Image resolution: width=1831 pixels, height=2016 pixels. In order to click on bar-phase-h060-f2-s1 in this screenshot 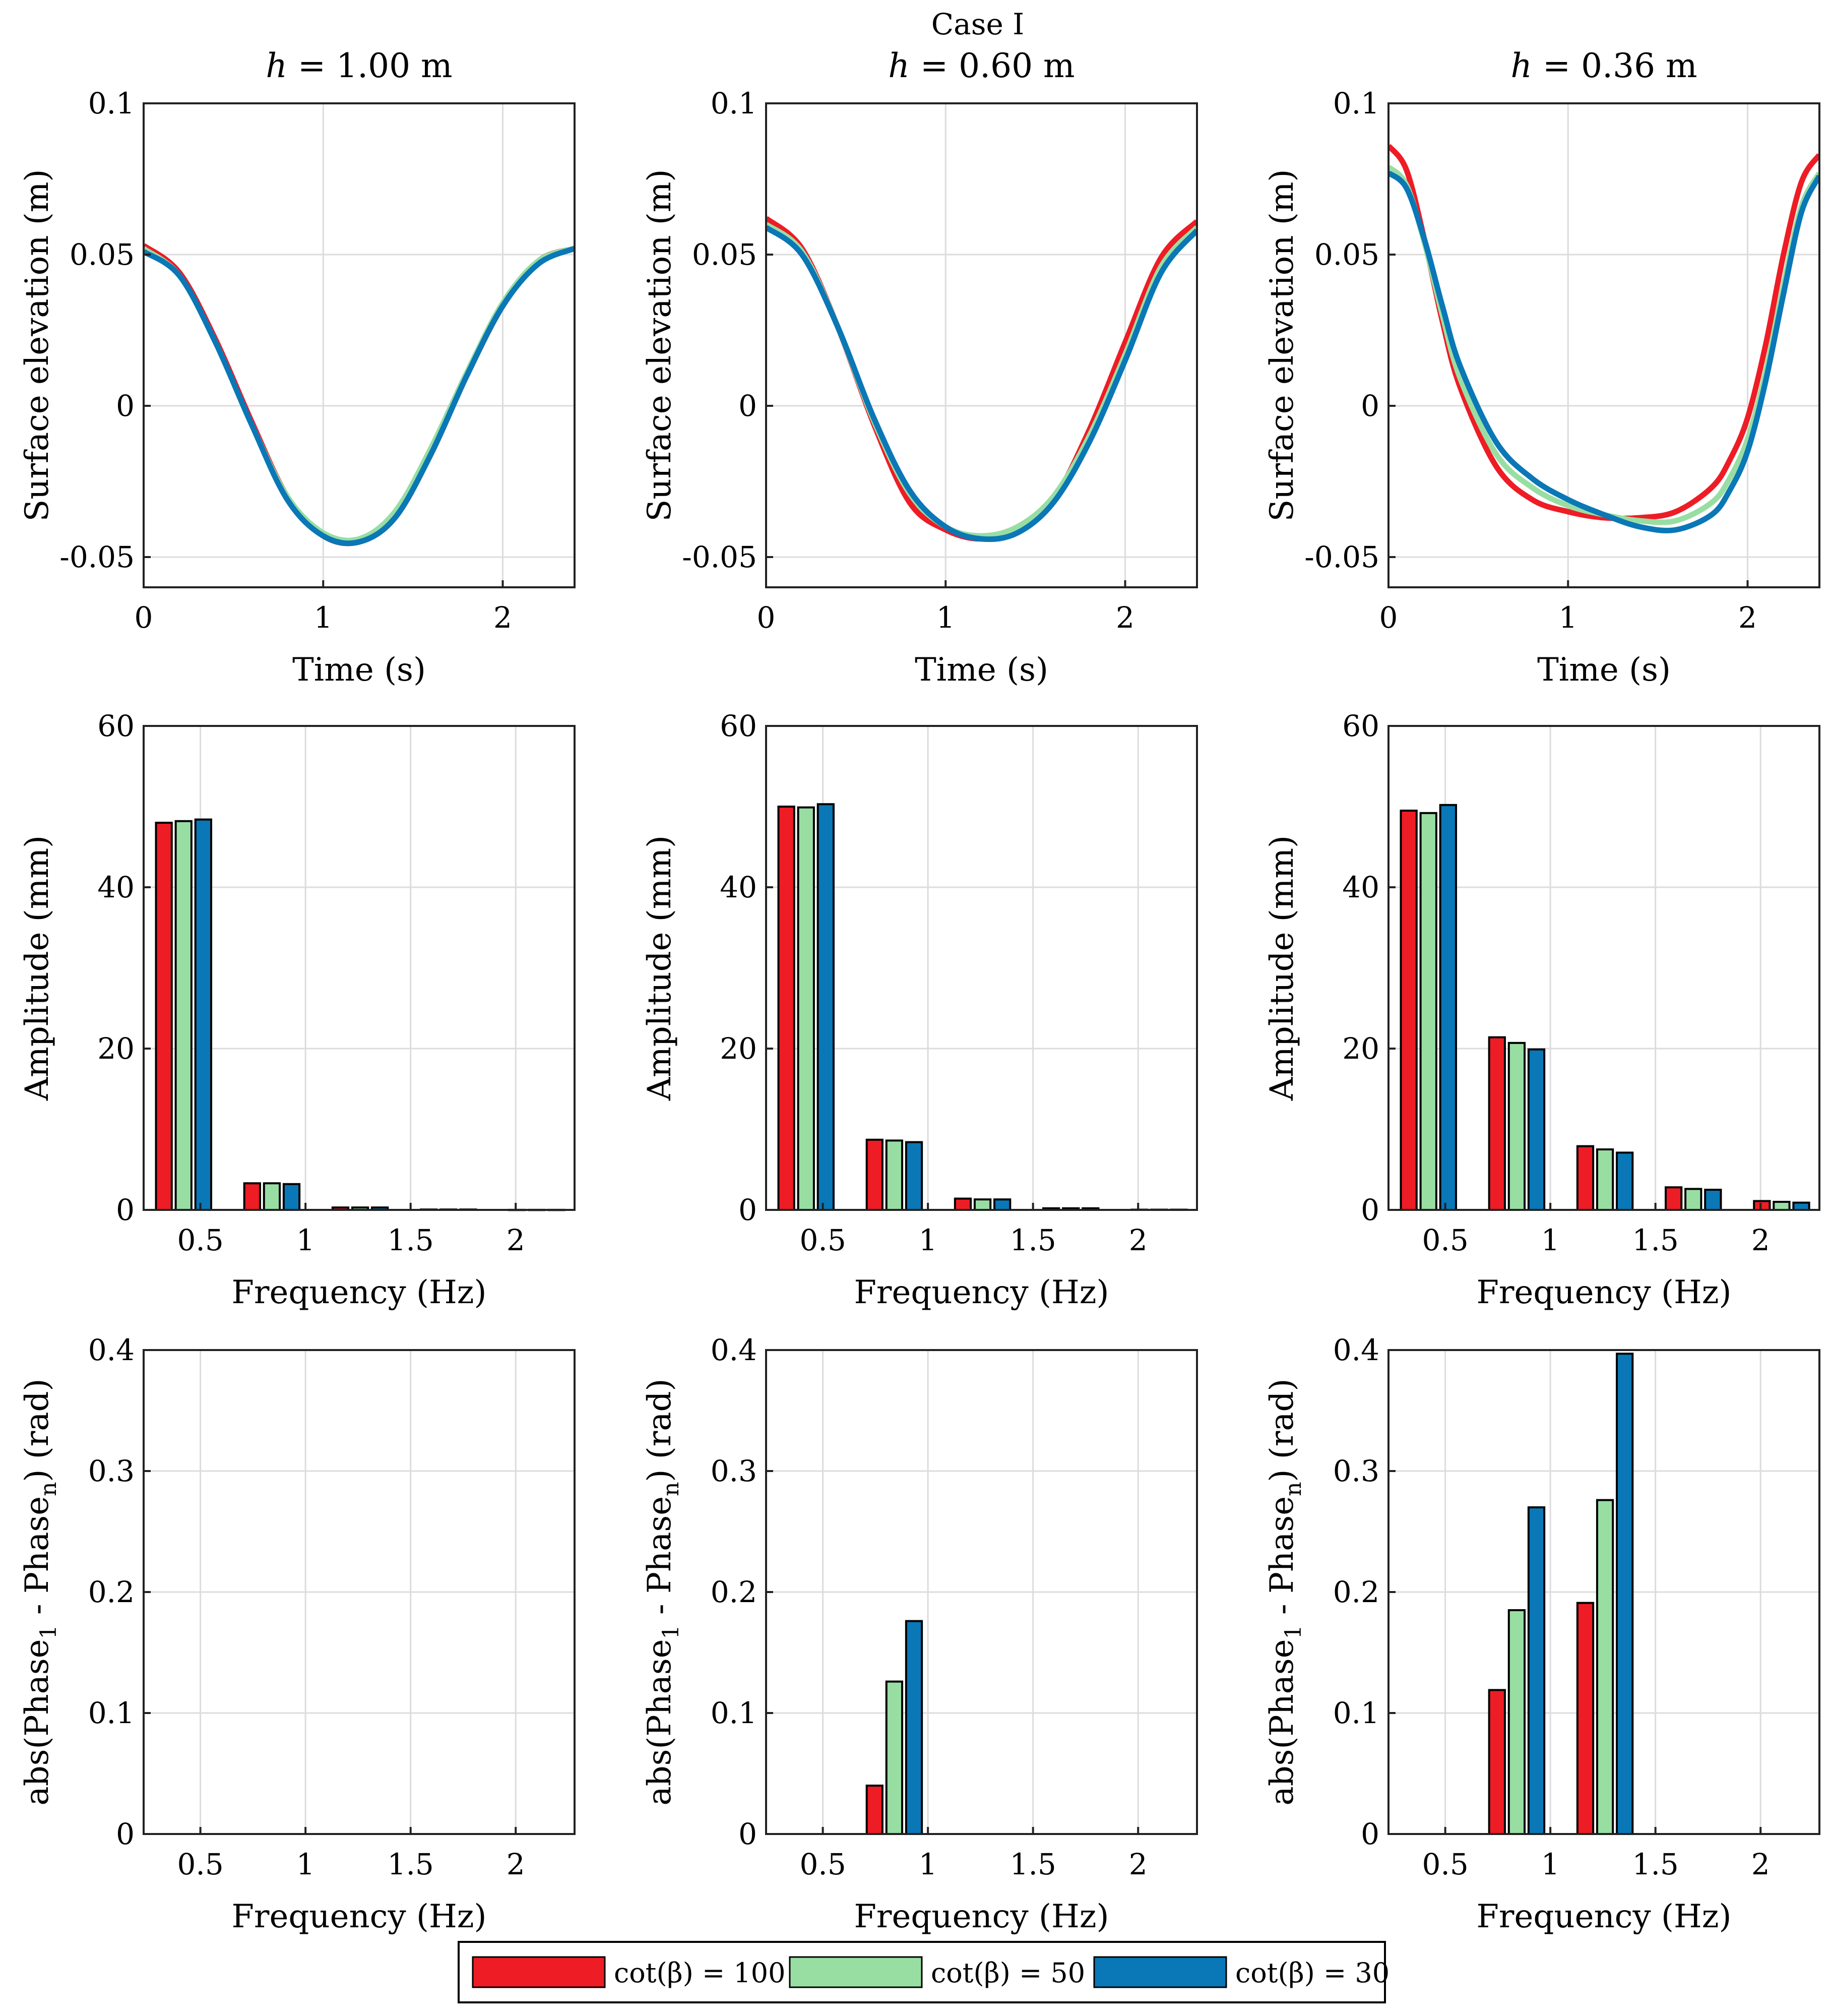, I will do `click(874, 1810)`.